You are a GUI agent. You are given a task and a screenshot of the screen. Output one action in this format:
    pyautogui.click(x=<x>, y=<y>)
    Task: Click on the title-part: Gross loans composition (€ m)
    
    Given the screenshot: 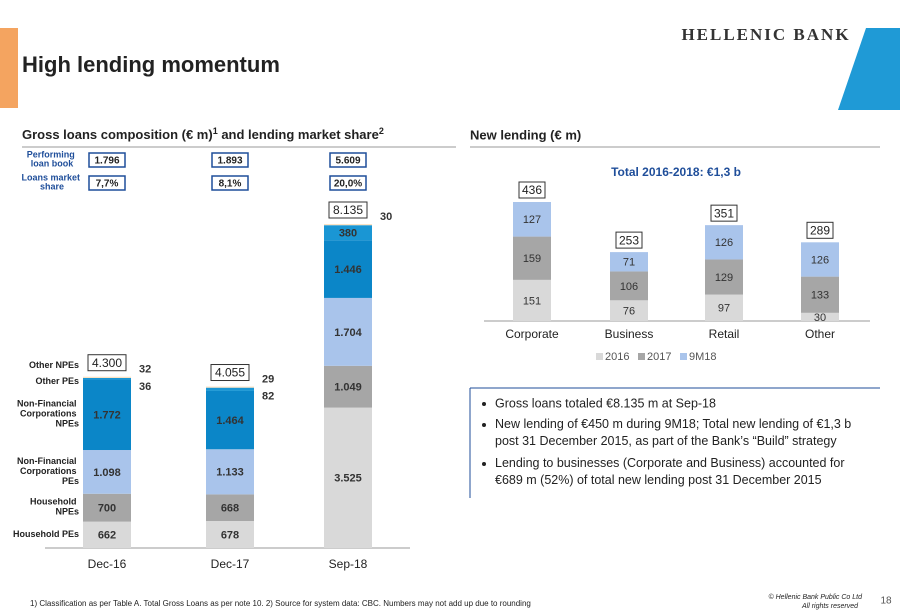 What is the action you would take?
    pyautogui.click(x=117, y=134)
    